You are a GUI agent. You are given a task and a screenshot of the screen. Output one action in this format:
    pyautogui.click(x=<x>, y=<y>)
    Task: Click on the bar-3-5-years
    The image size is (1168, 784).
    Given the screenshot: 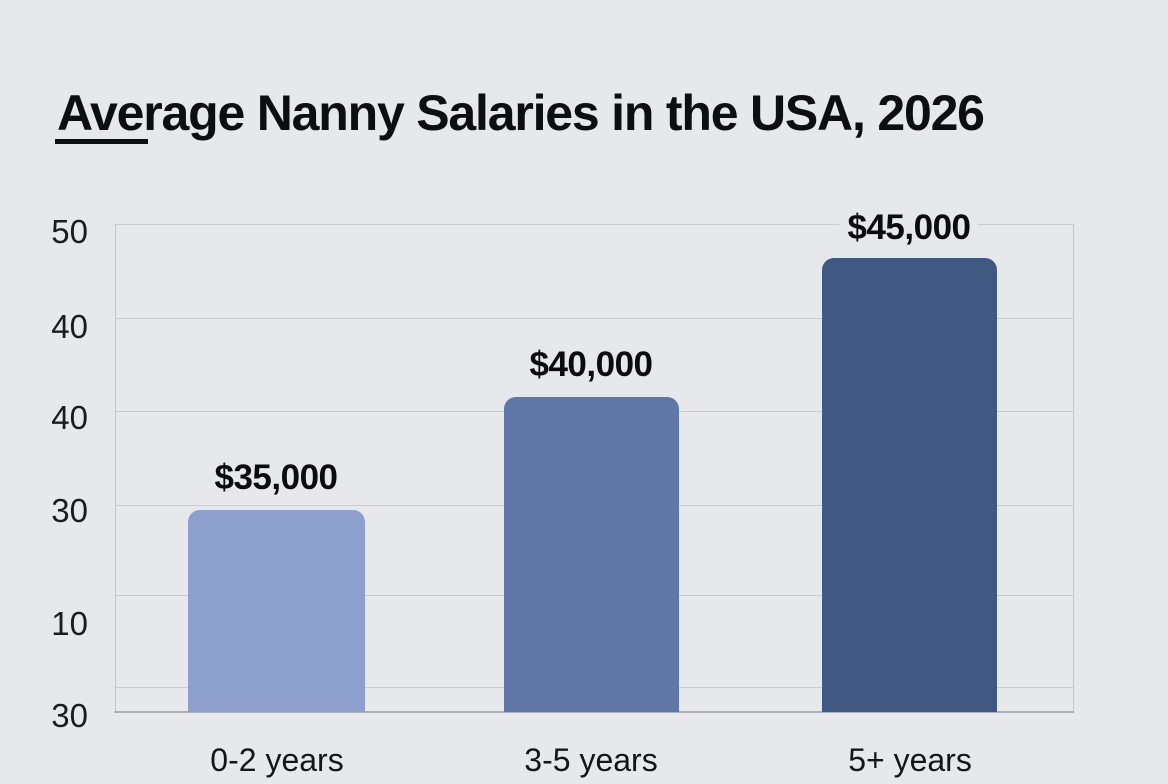 What is the action you would take?
    pyautogui.click(x=591, y=554)
    